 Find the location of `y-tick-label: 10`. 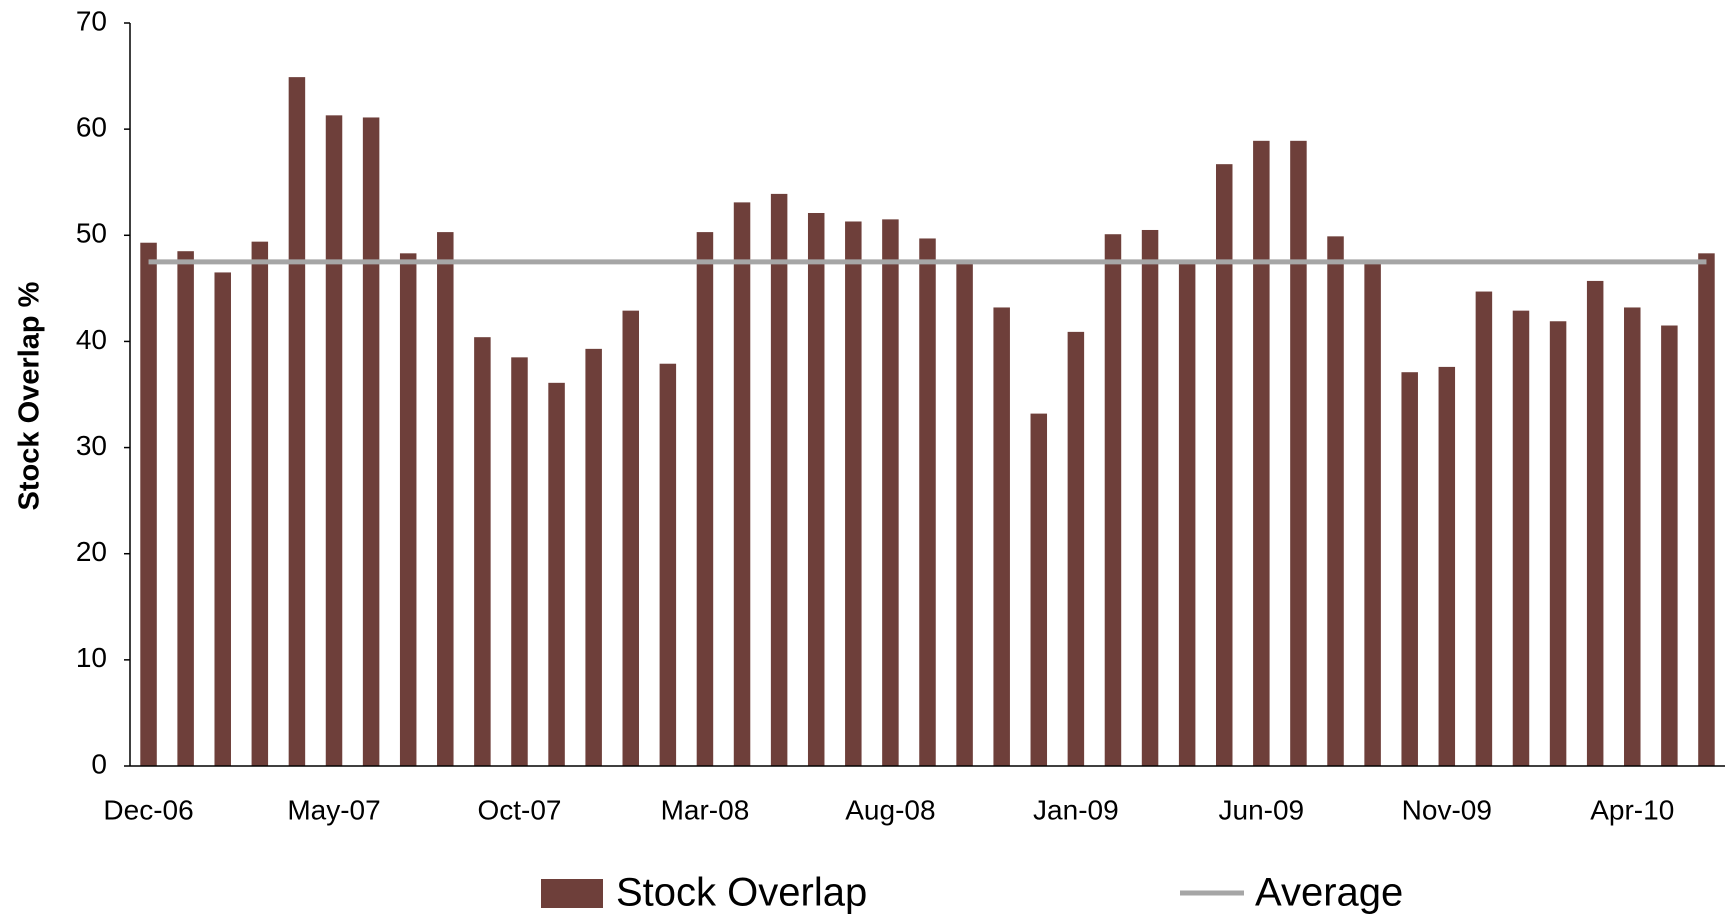

y-tick-label: 10 is located at coordinates (91, 657).